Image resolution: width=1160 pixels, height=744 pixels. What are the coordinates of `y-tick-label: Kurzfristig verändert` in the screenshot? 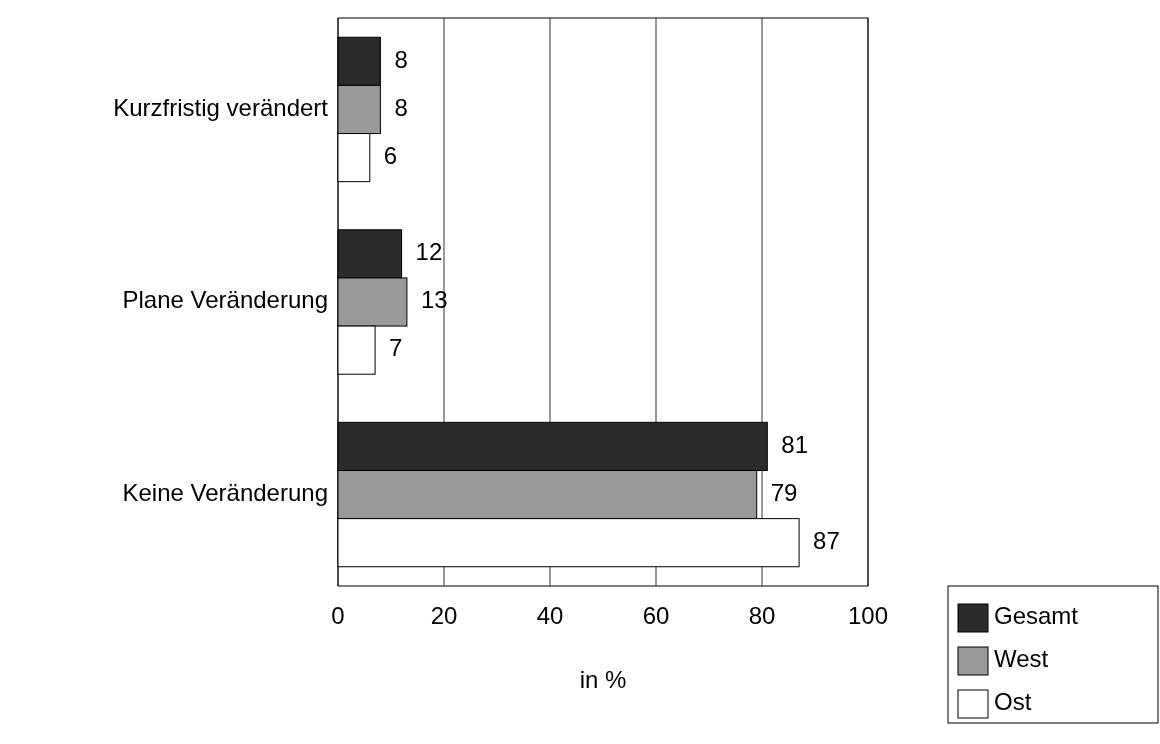 It's located at (221, 107).